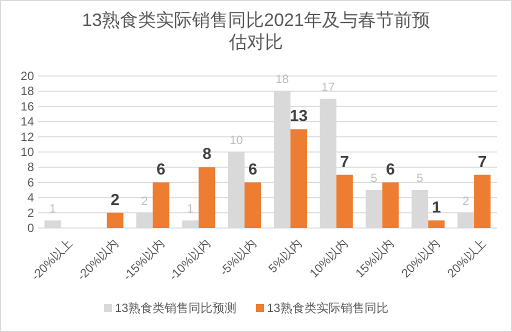  Describe the element at coordinates (30, 213) in the screenshot. I see `y-tick-label: 2` at that location.